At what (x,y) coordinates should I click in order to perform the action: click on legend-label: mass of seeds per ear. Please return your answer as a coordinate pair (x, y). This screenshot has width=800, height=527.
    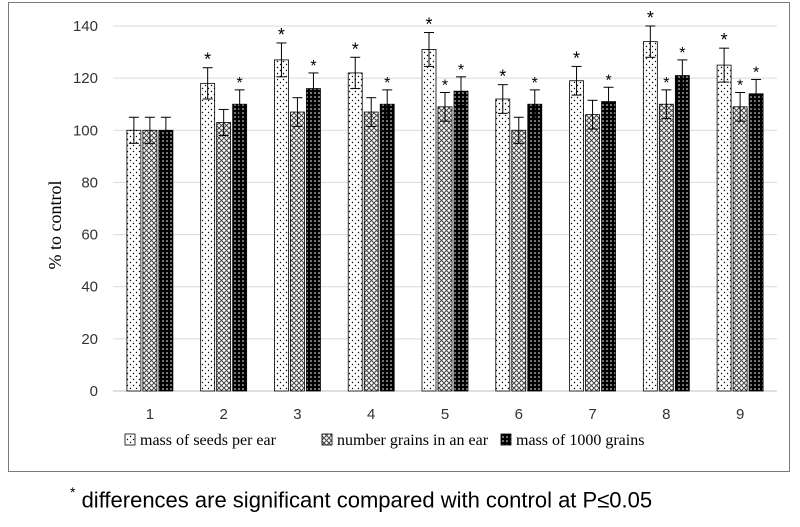
    Looking at the image, I should click on (208, 440).